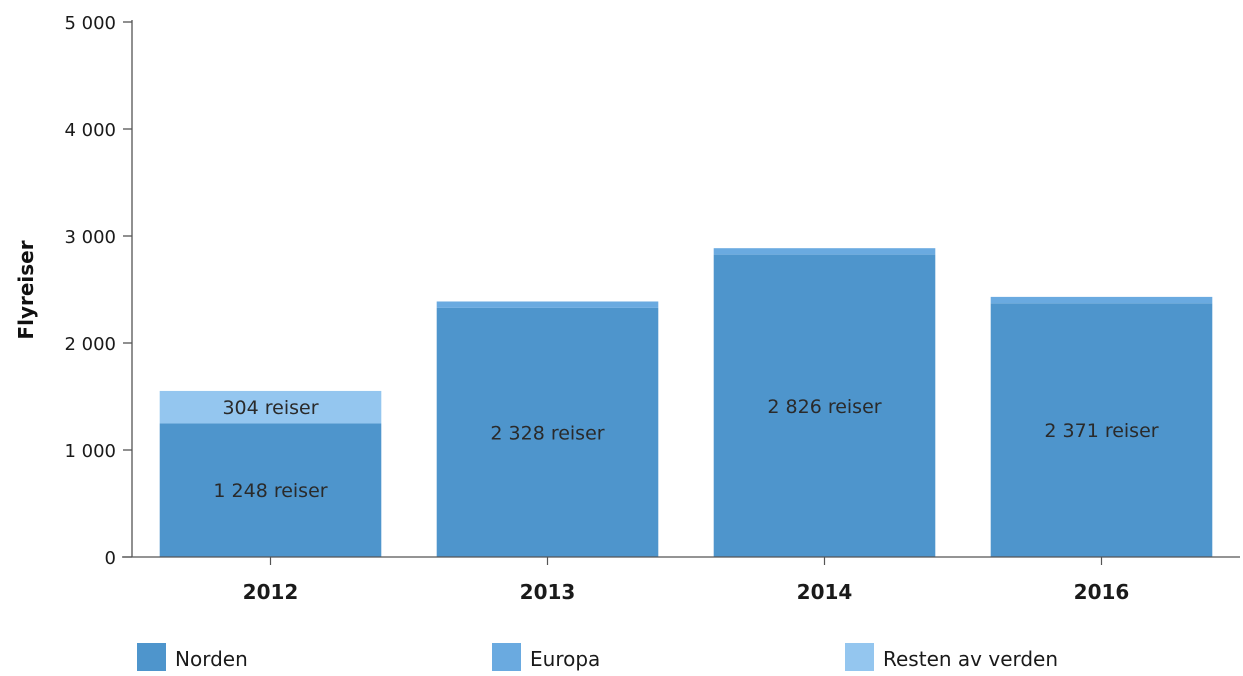  Describe the element at coordinates (90, 130) in the screenshot. I see `y-tick-label: 4 000` at that location.